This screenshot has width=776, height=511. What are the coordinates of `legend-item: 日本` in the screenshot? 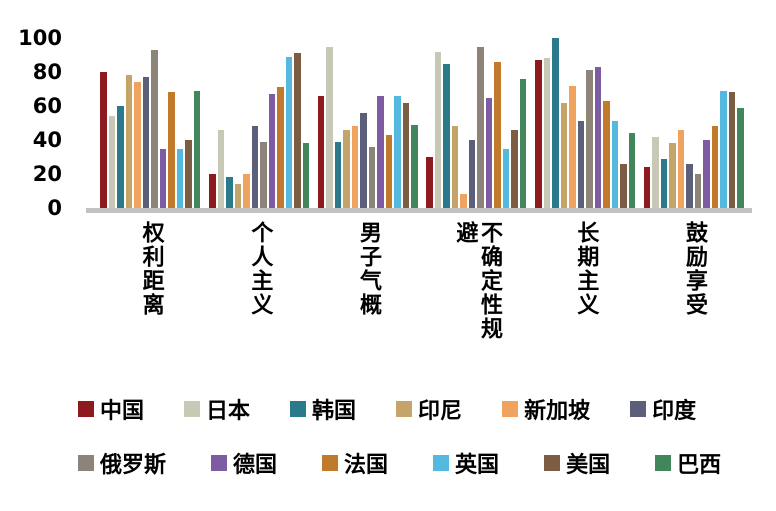 It's located at (217, 409).